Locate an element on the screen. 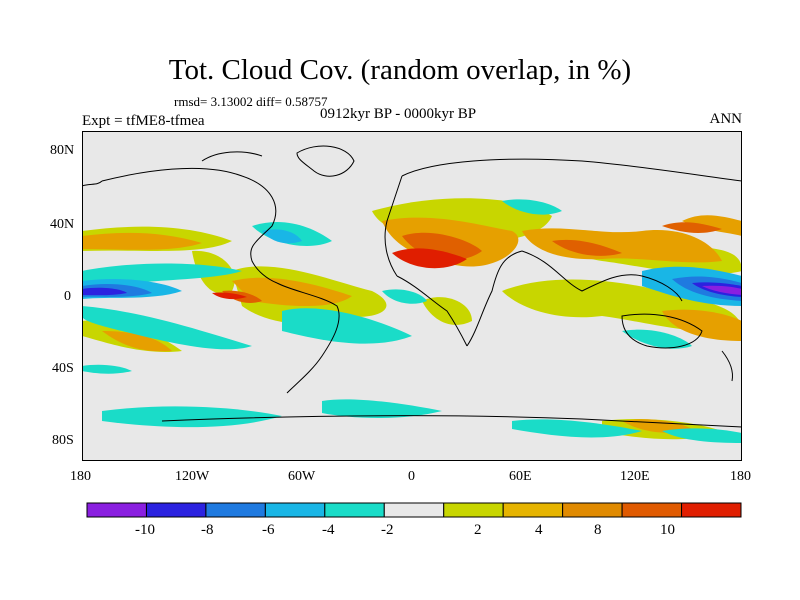 The width and height of the screenshot is (800, 600). lat-tick-80n: 80N is located at coordinates (62, 150).